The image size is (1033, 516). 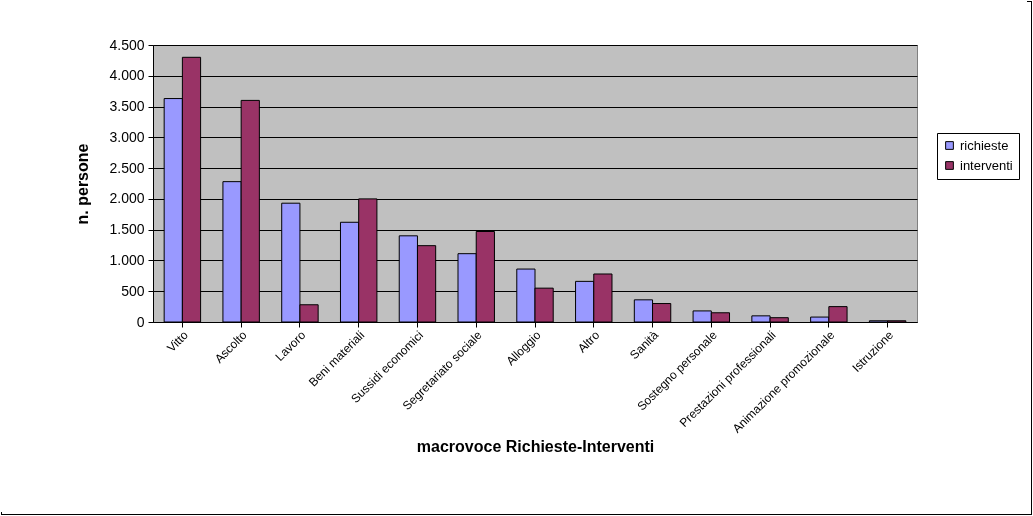 What do you see at coordinates (986, 165) in the screenshot?
I see `legend-label: interventi` at bounding box center [986, 165].